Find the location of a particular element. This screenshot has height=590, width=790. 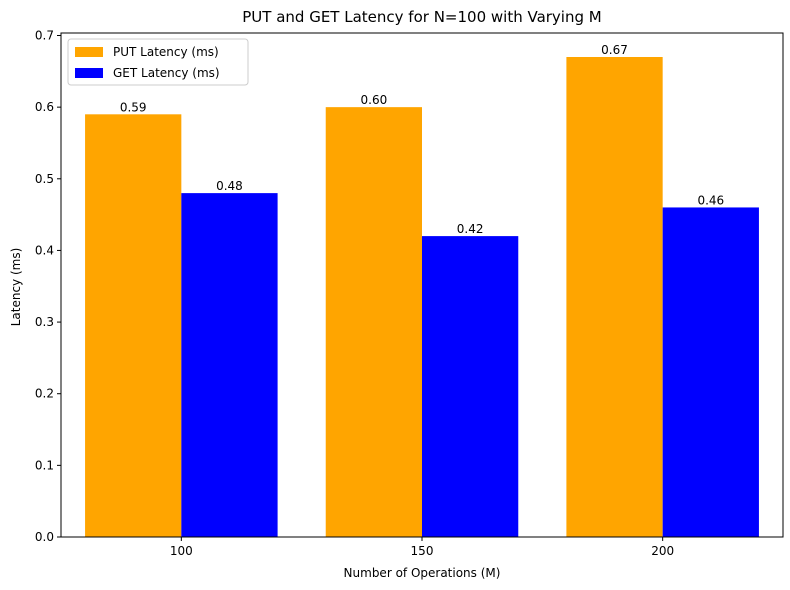

x-tick-label: 100 is located at coordinates (181, 551).